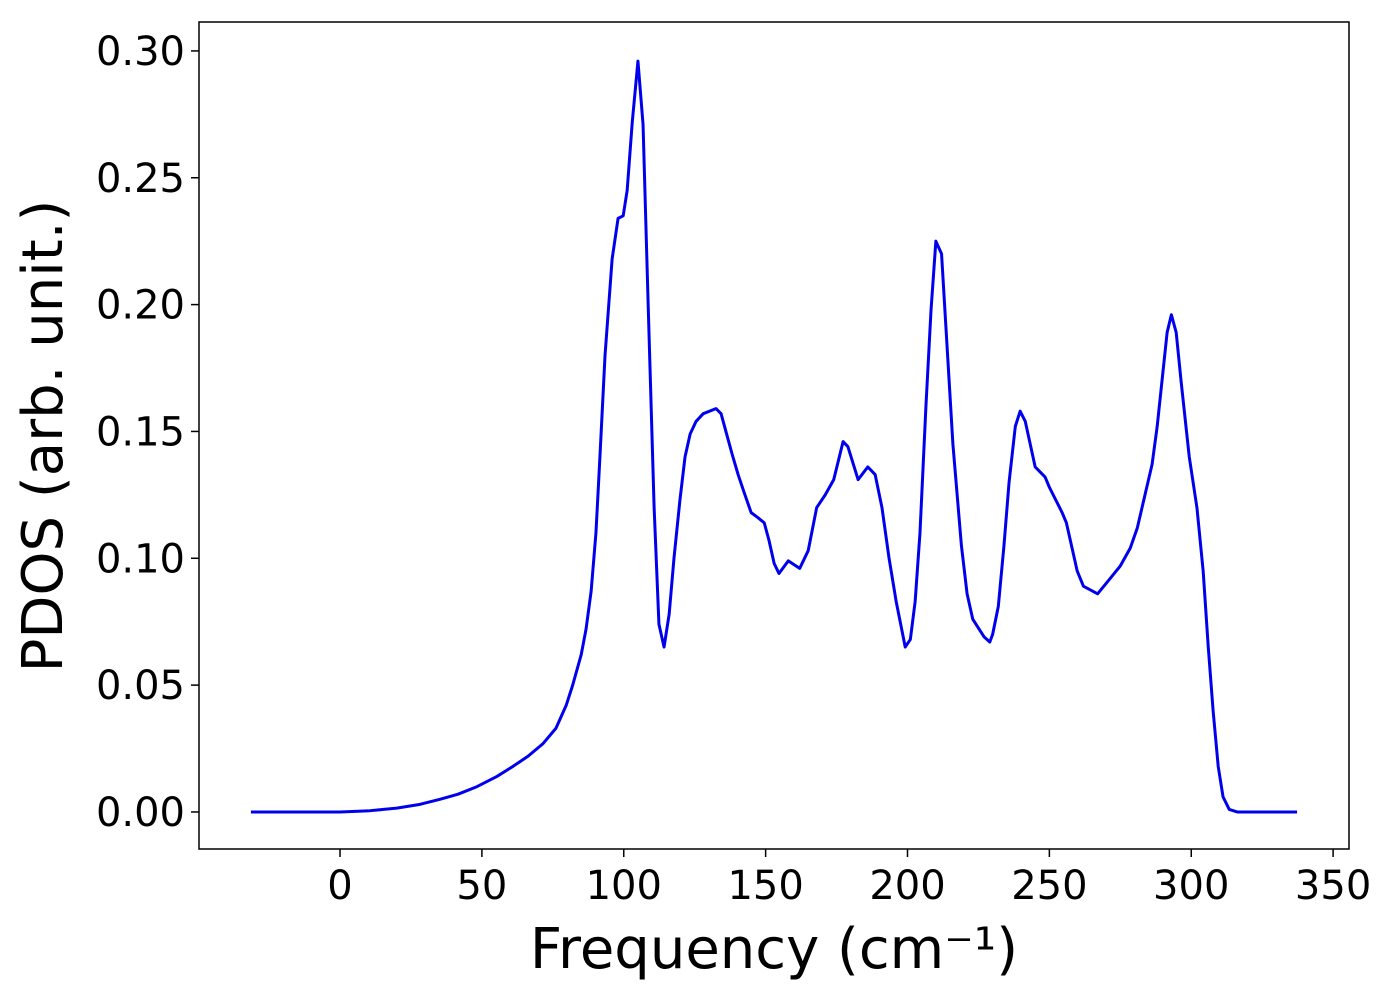  What do you see at coordinates (140, 179) in the screenshot?
I see `y-tick-label: 0.25` at bounding box center [140, 179].